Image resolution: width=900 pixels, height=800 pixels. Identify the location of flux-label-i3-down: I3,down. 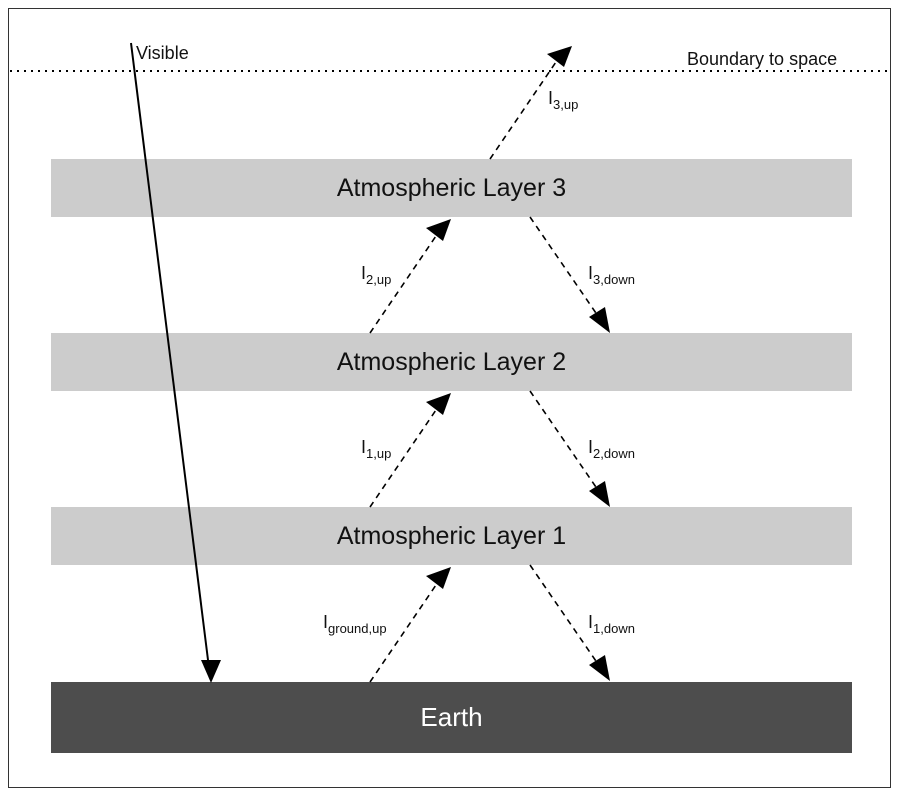
(611, 275).